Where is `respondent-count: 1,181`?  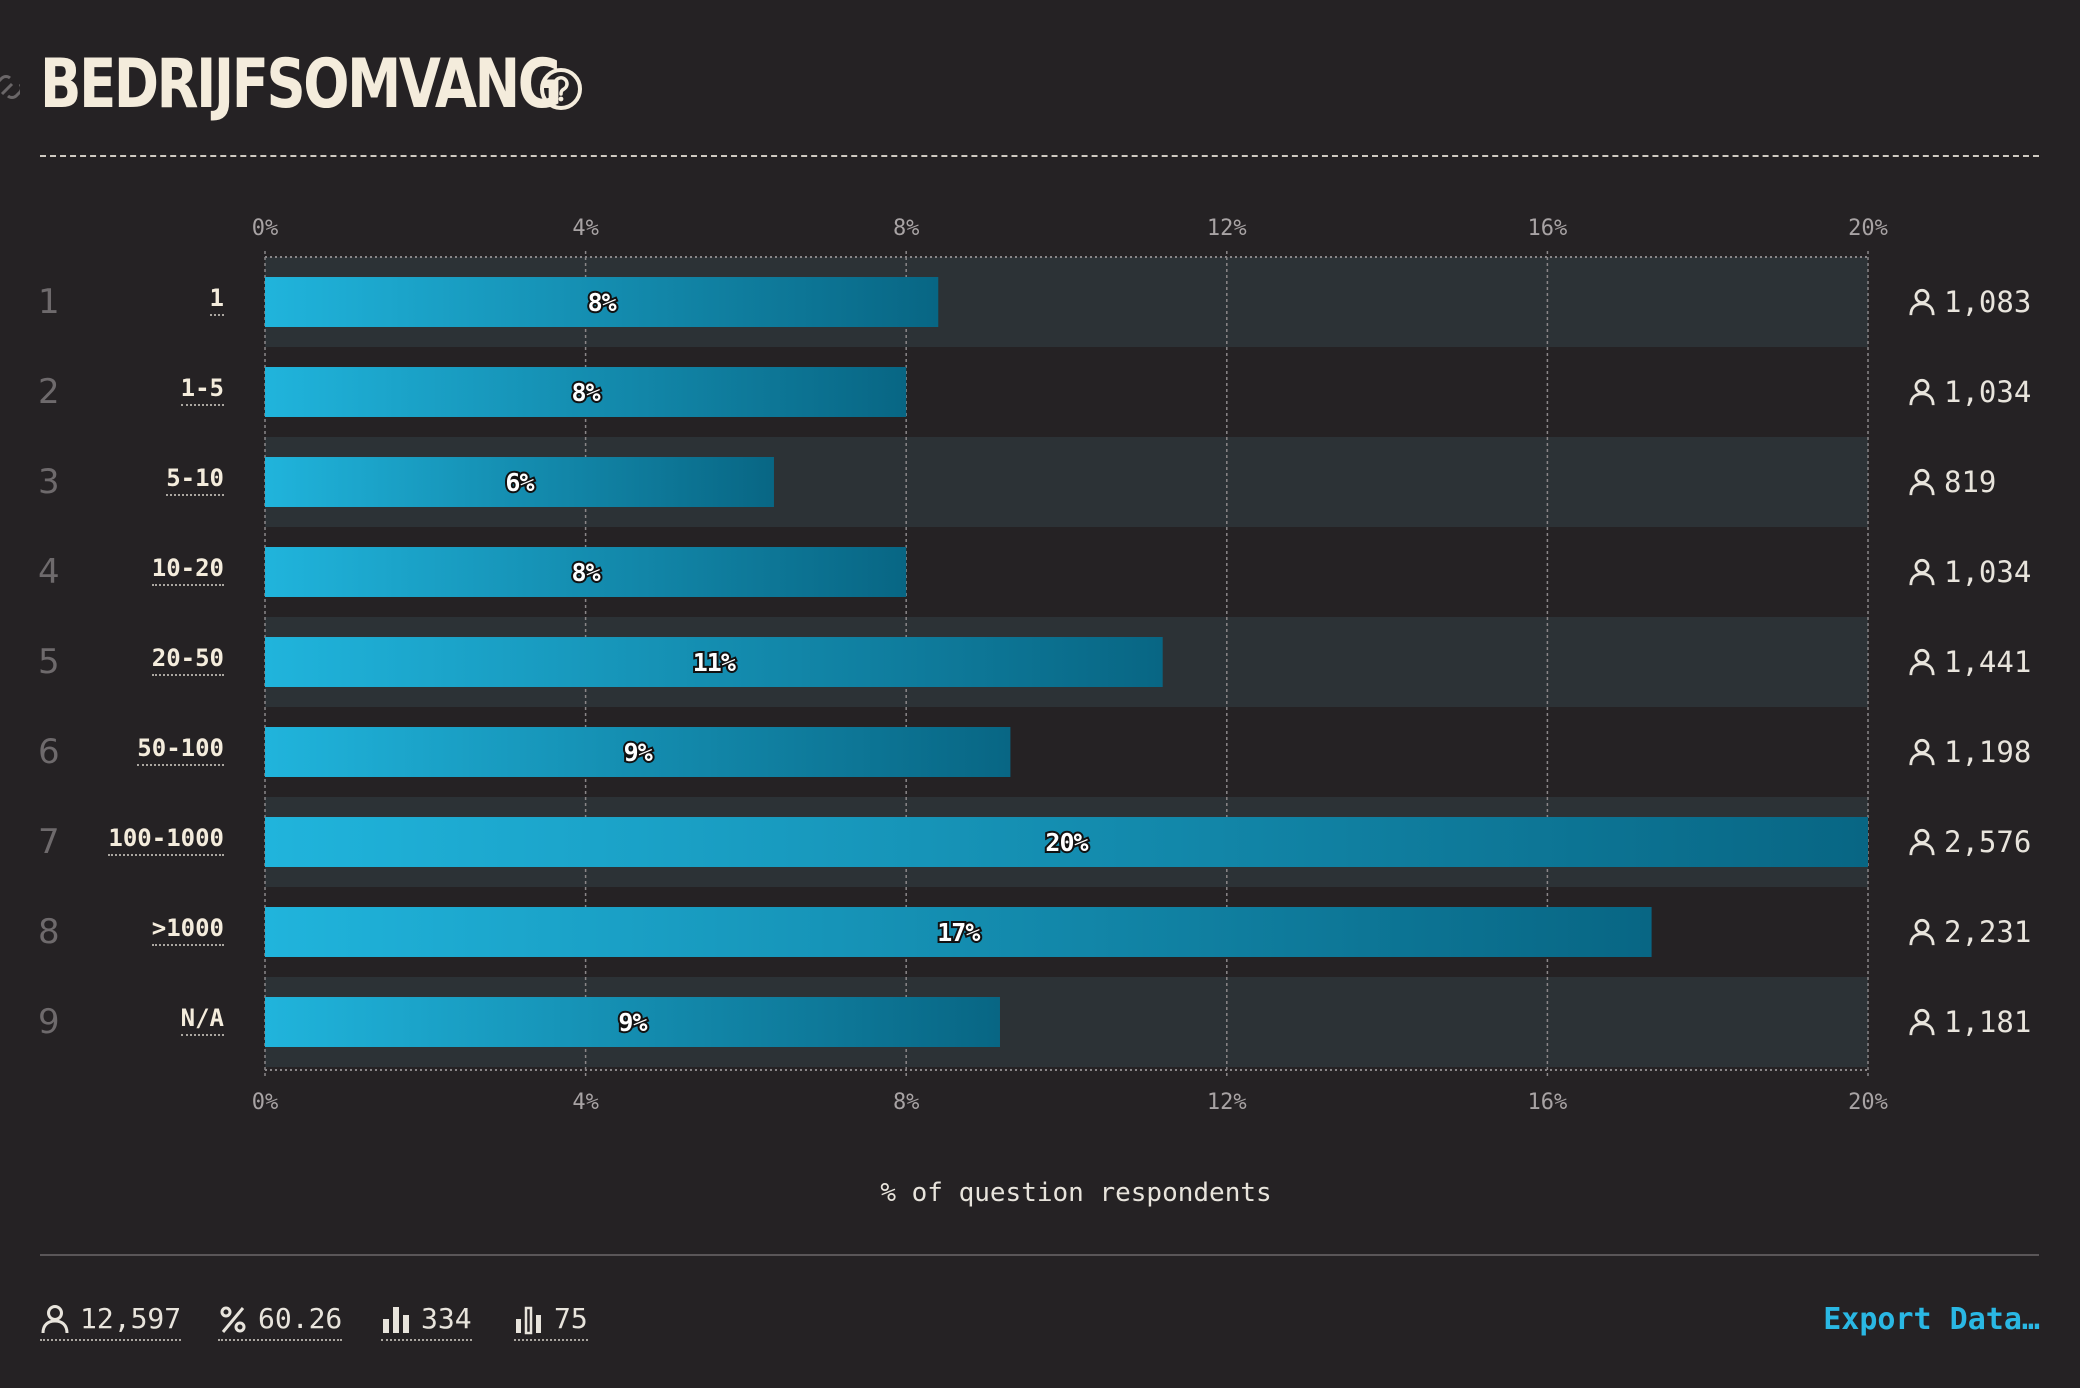
respondent-count: 1,181 is located at coordinates (1969, 1022).